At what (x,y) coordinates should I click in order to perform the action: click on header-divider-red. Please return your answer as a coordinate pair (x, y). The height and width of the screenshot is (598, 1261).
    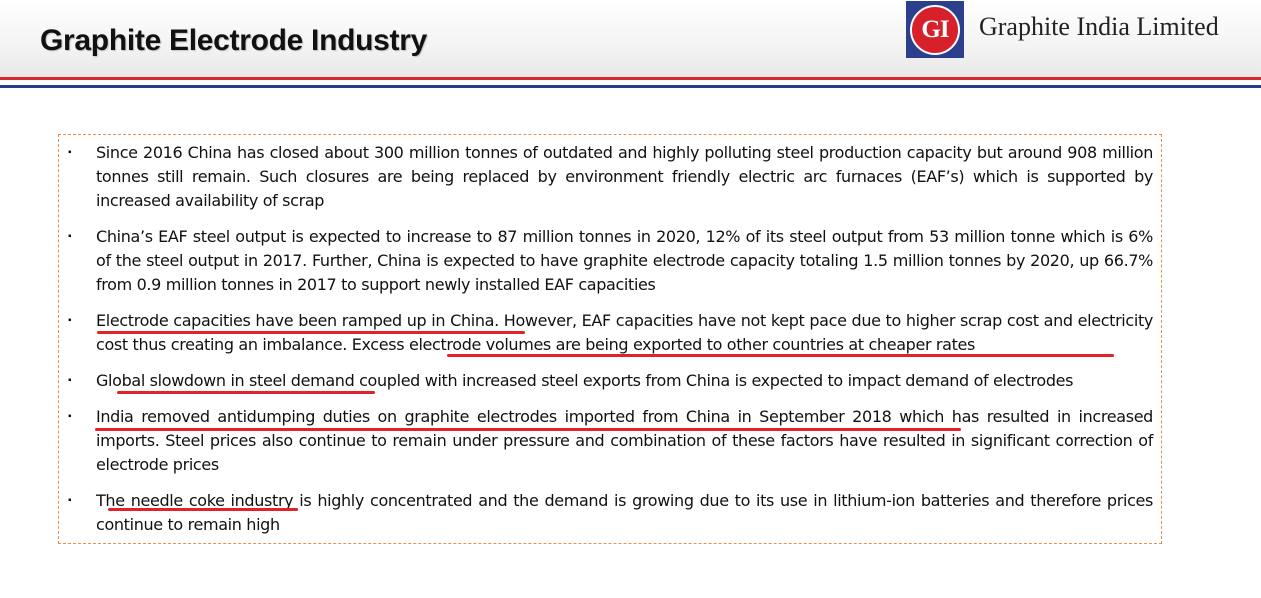
    Looking at the image, I should click on (630, 78).